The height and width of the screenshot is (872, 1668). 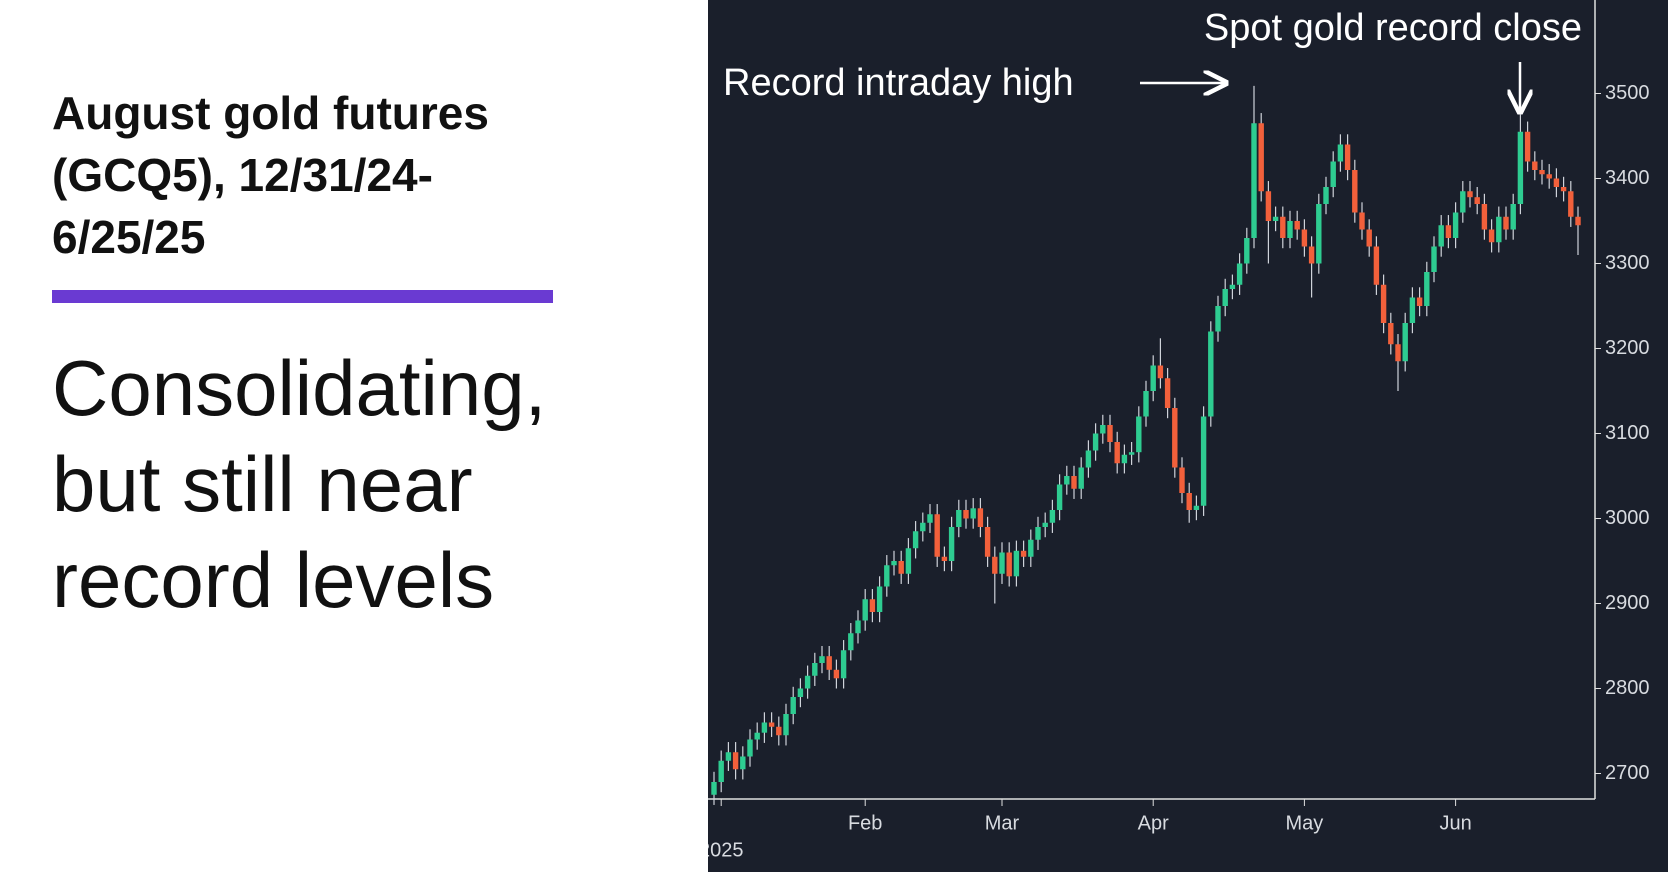 I want to click on annotation: Record intraday high, so click(x=898, y=83).